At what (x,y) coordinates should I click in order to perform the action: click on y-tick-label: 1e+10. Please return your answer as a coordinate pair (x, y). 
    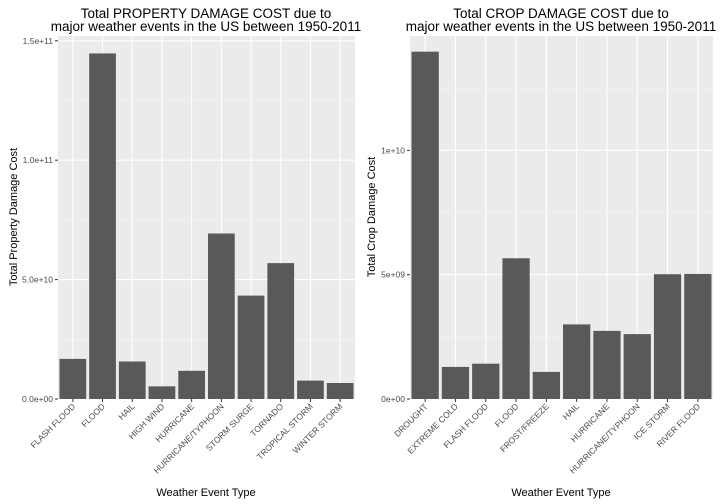
    Looking at the image, I should click on (393, 150).